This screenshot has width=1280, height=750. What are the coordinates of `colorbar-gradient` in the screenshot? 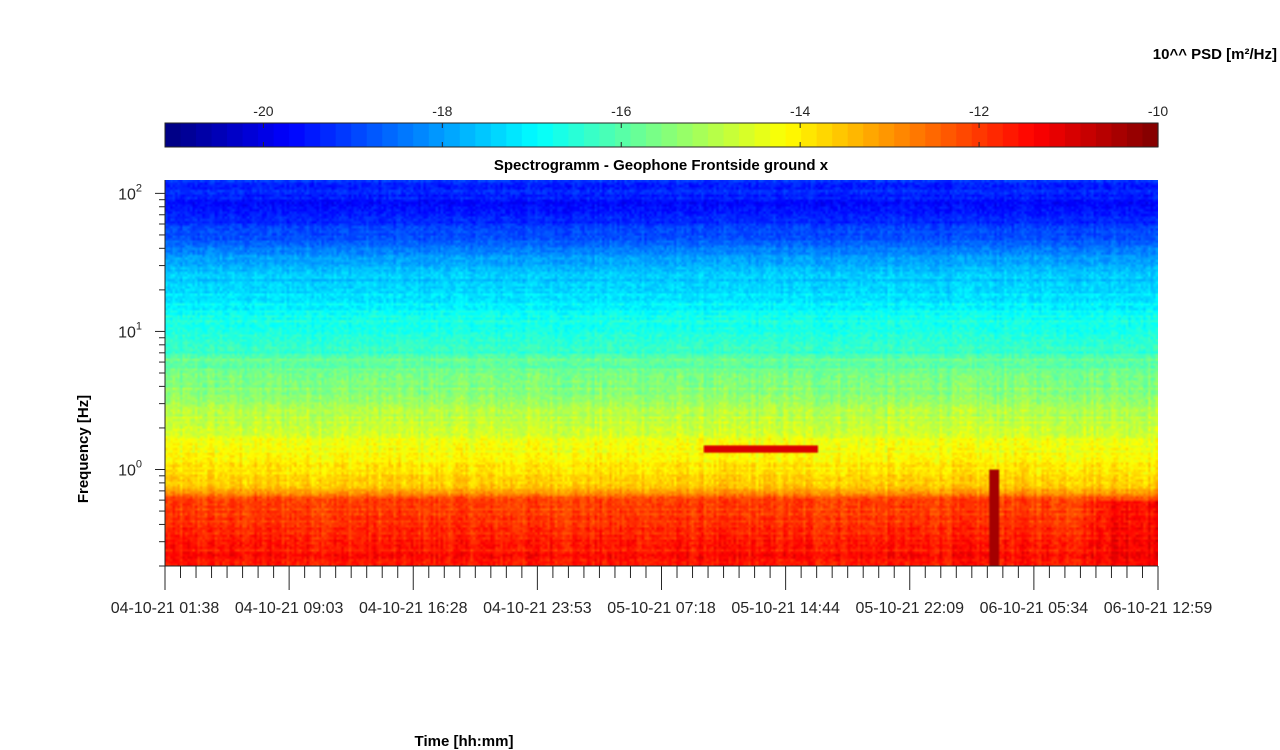 It's located at (662, 135).